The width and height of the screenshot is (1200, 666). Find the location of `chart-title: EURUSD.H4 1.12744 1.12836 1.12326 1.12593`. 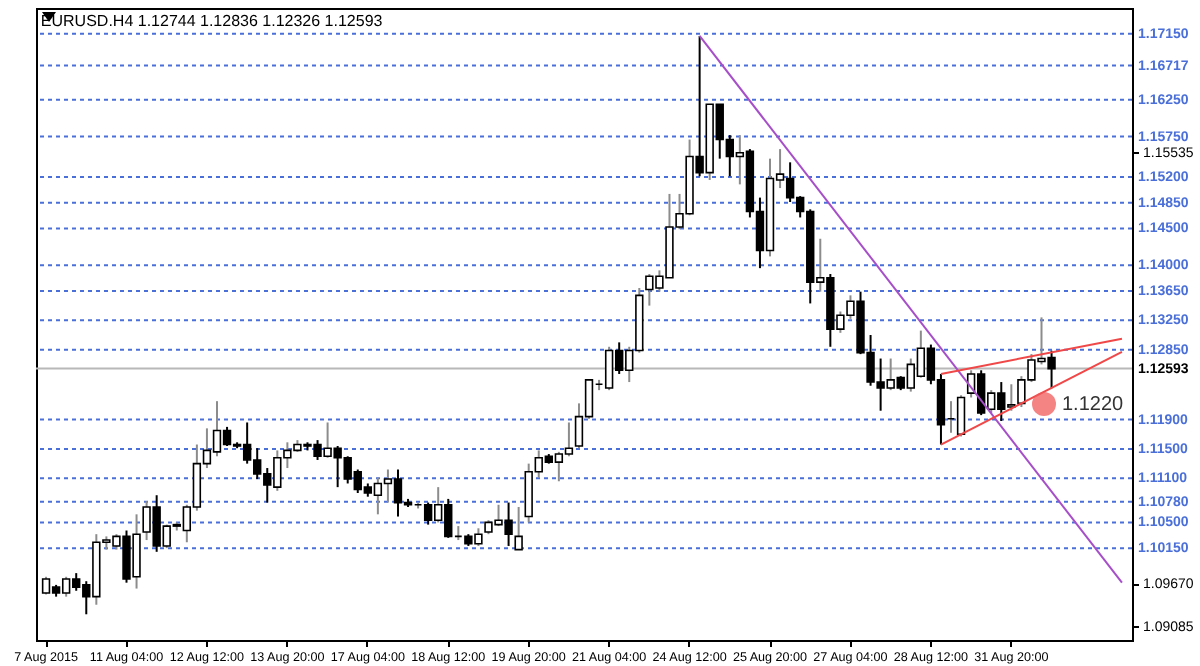

chart-title: EURUSD.H4 1.12744 1.12836 1.12326 1.12593 is located at coordinates (212, 21).